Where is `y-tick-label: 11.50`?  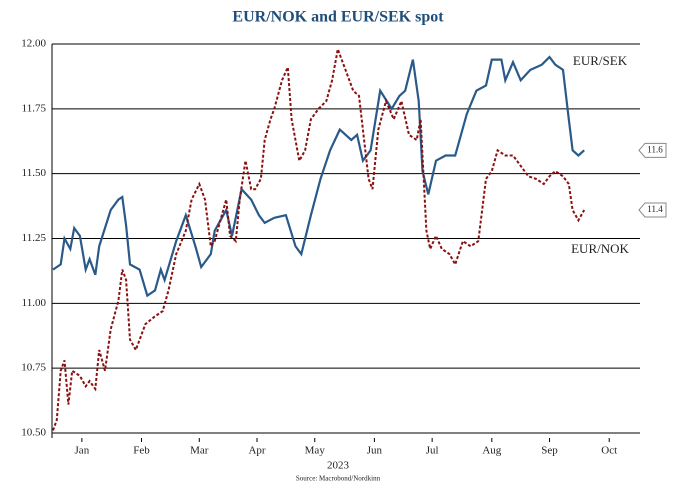
y-tick-label: 11.50 is located at coordinates (34, 173).